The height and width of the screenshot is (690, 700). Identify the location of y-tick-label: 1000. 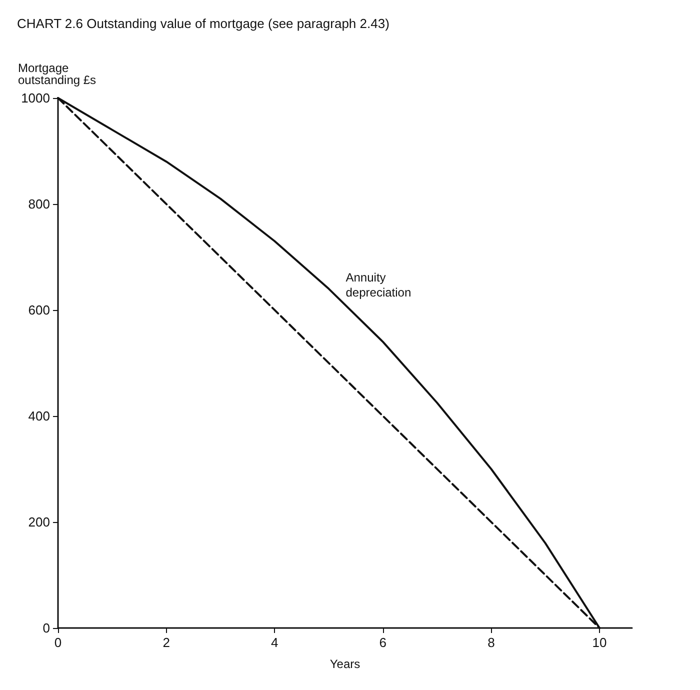
(35, 98).